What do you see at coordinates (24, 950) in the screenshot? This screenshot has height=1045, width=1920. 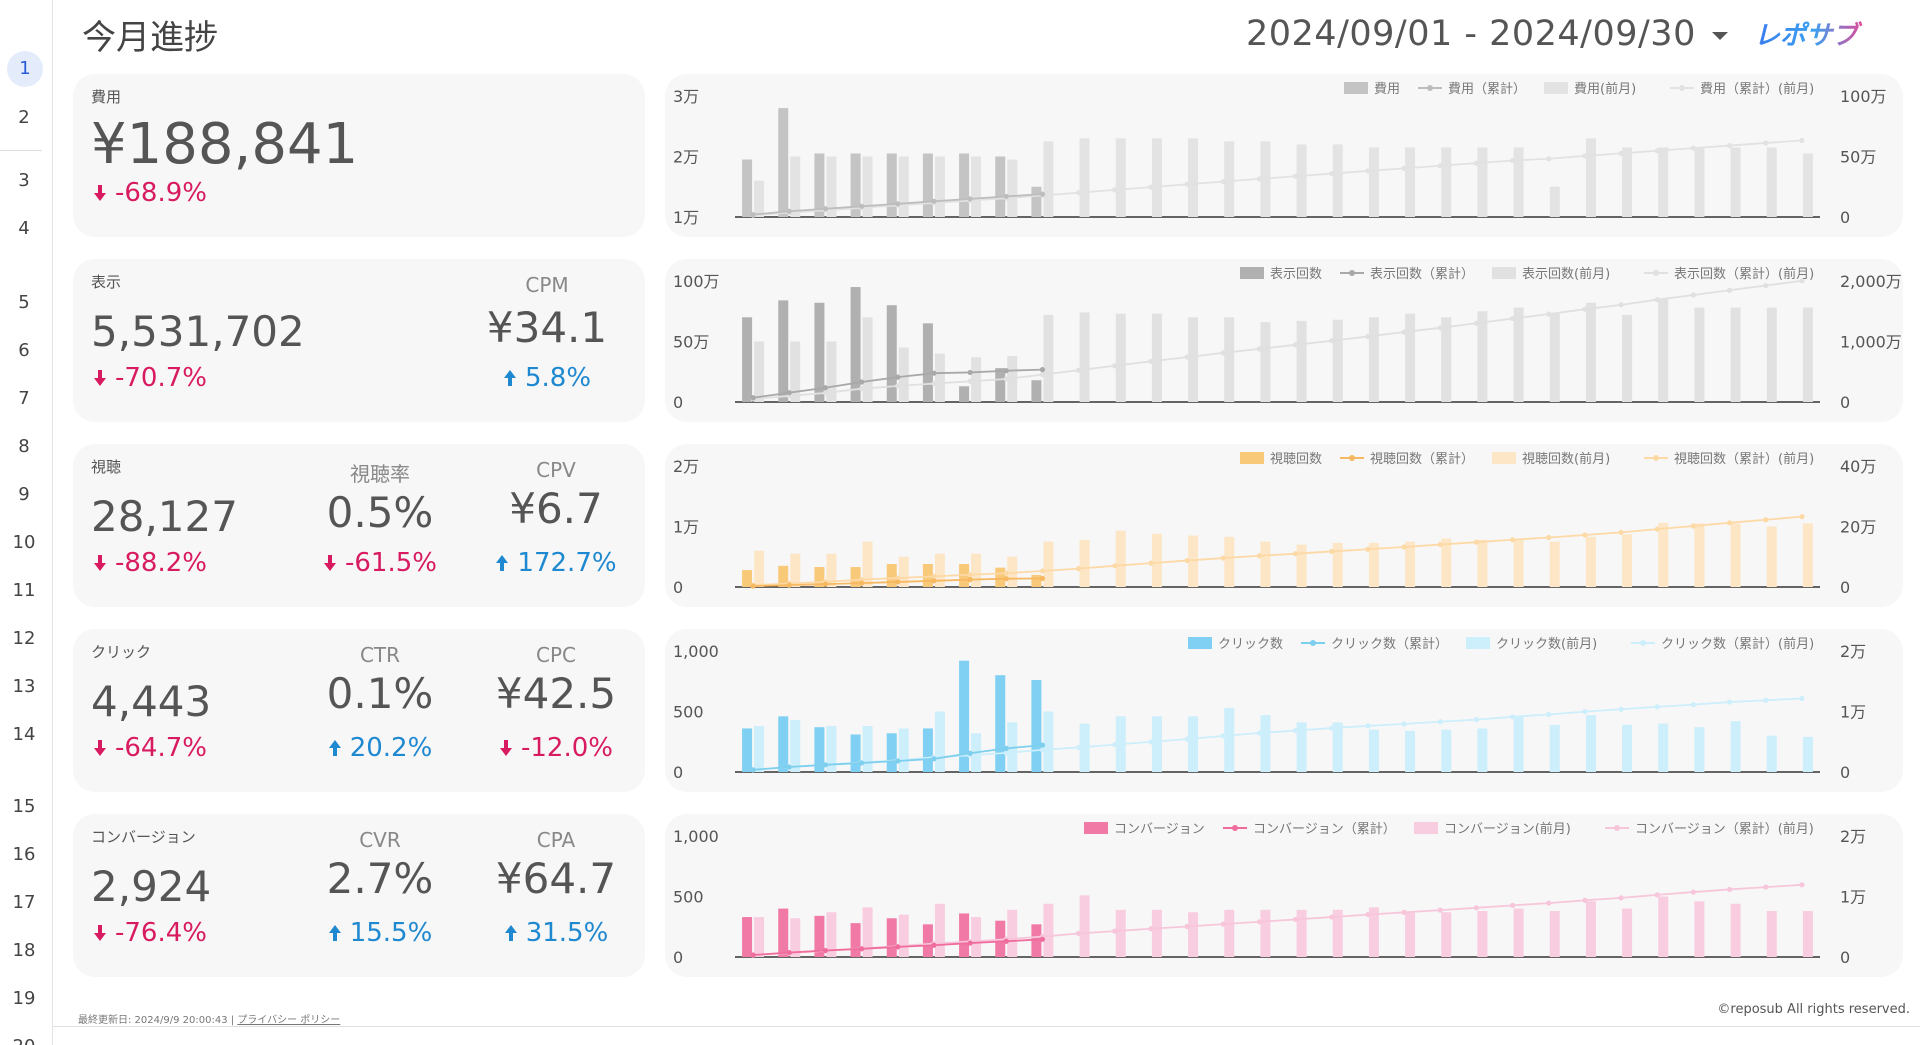 I see `row-number-18: 18` at bounding box center [24, 950].